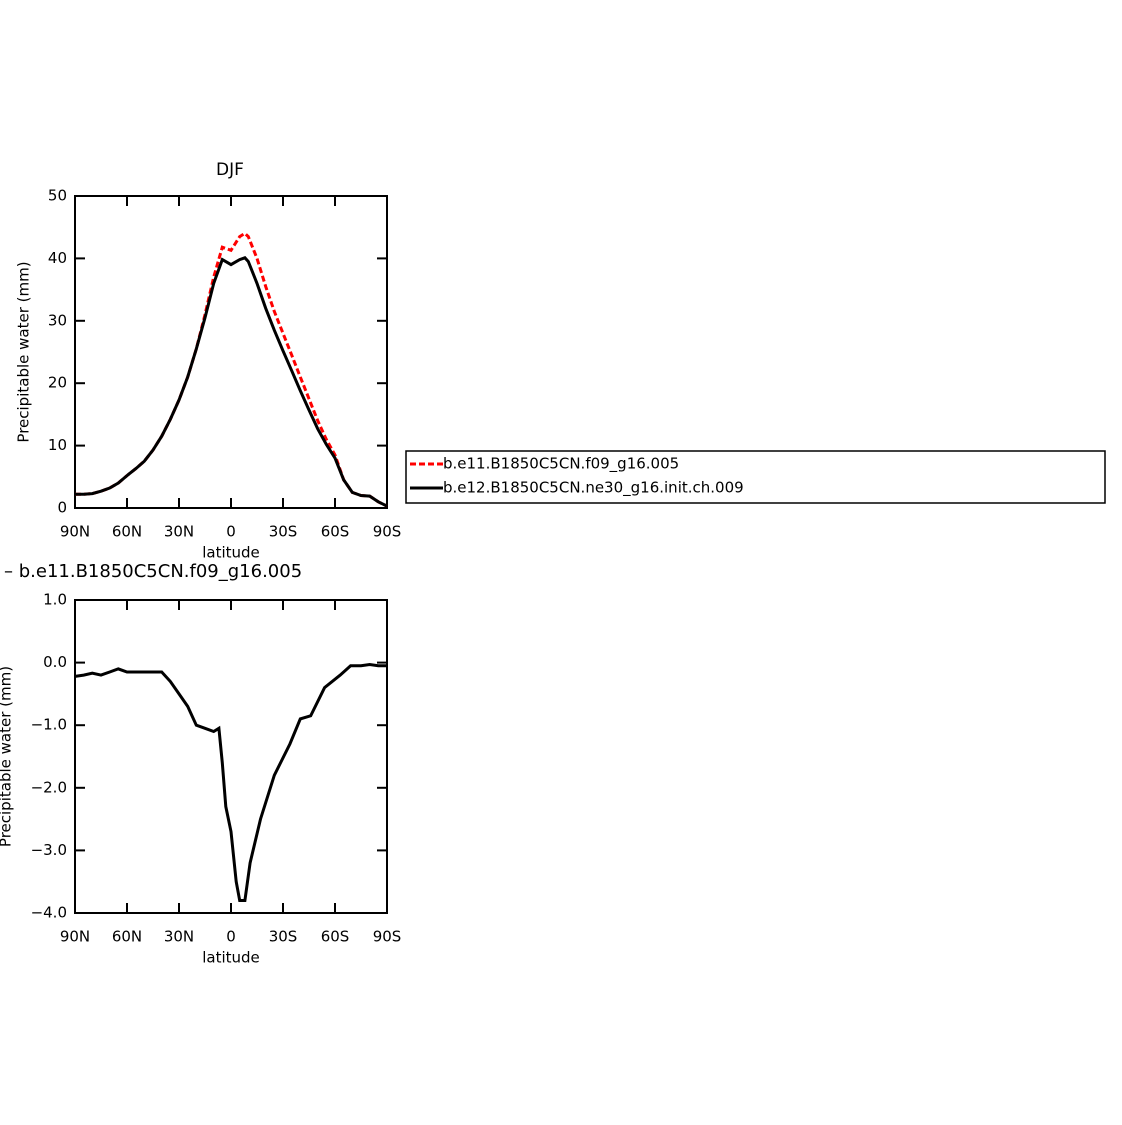 The image size is (1122, 1125). Describe the element at coordinates (57, 383) in the screenshot. I see `y-tick-label: 20` at that location.